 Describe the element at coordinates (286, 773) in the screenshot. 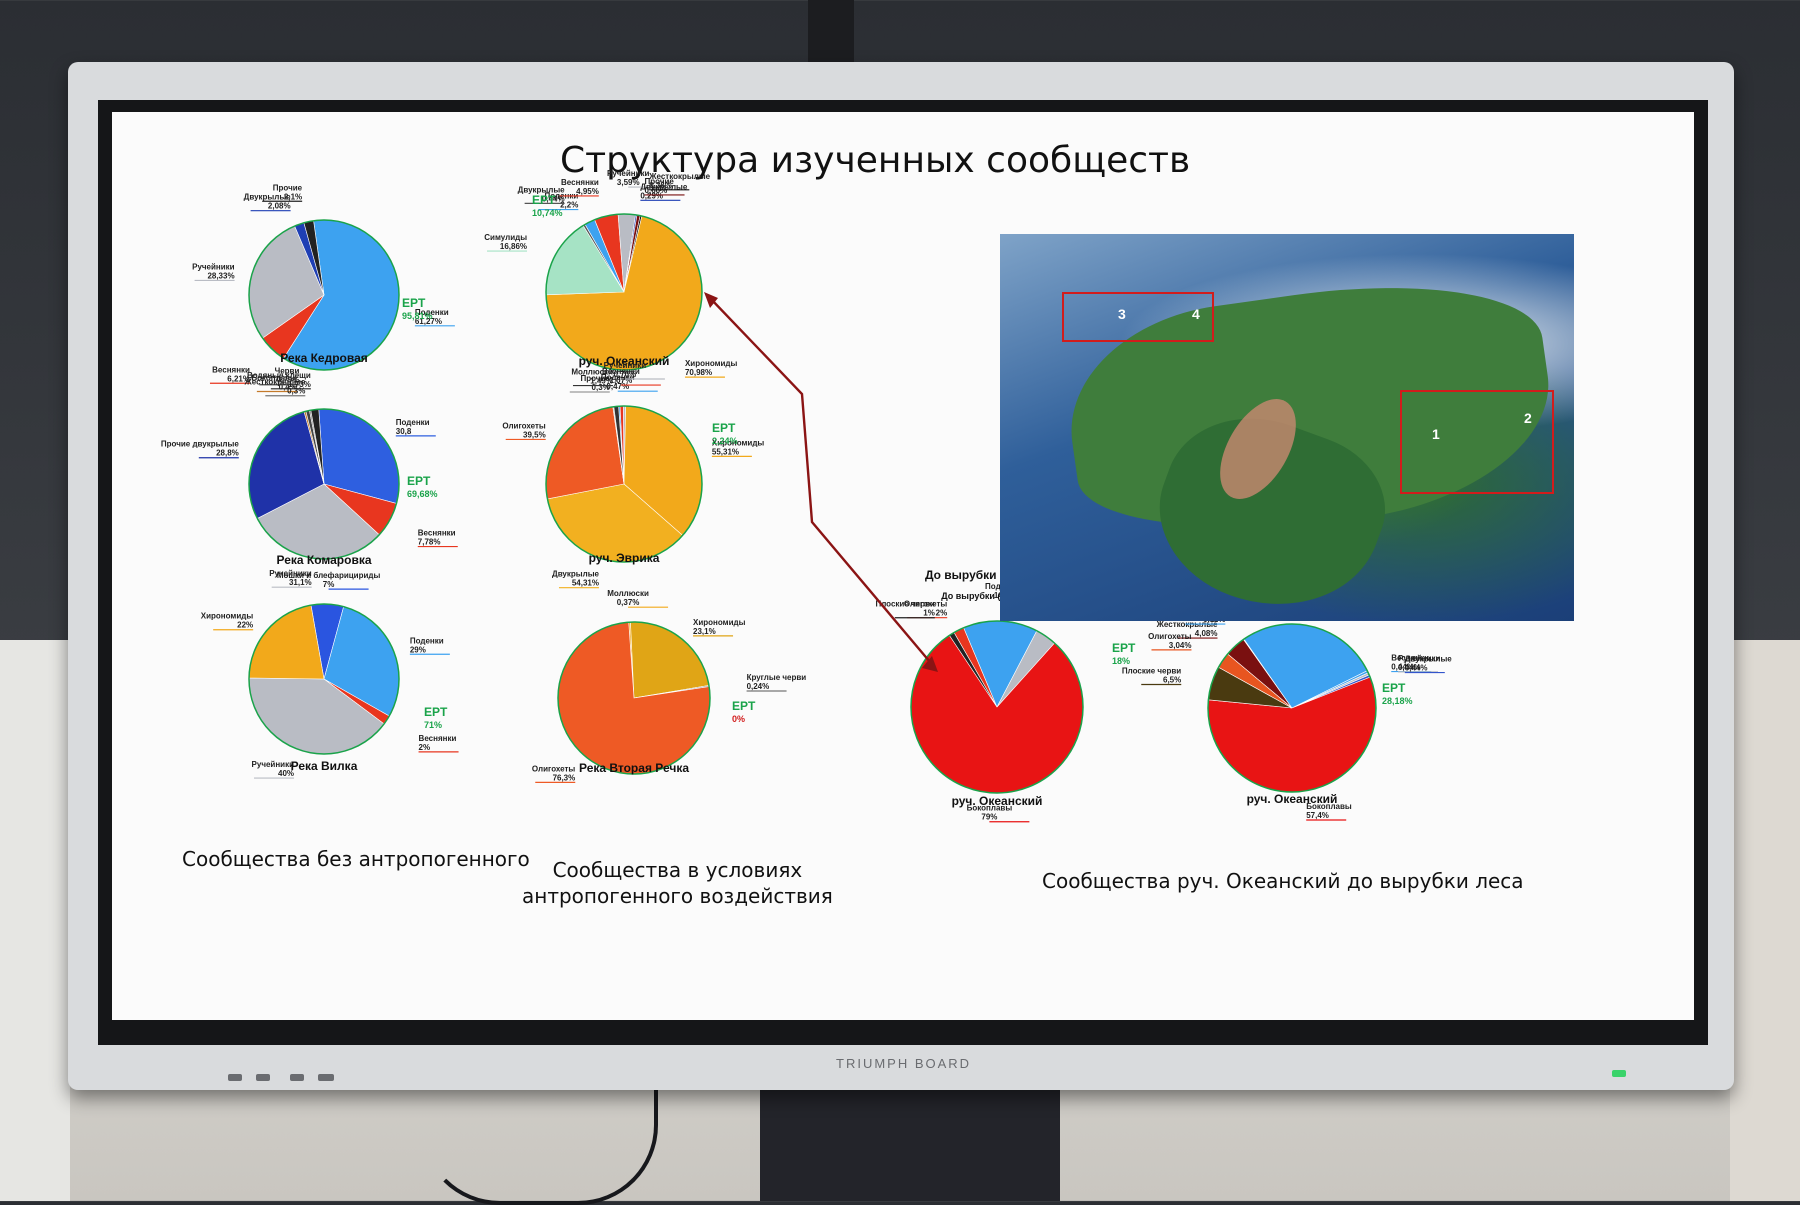

I see `slice-value: 40%` at that location.